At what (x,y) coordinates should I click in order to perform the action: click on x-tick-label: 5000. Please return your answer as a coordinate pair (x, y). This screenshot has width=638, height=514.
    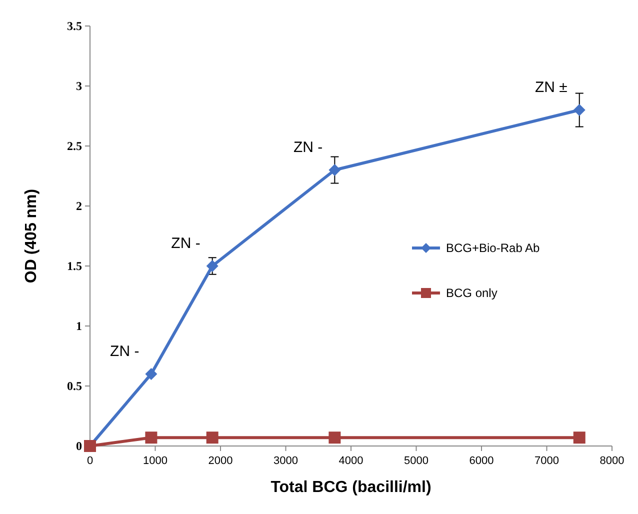
    Looking at the image, I should click on (416, 461).